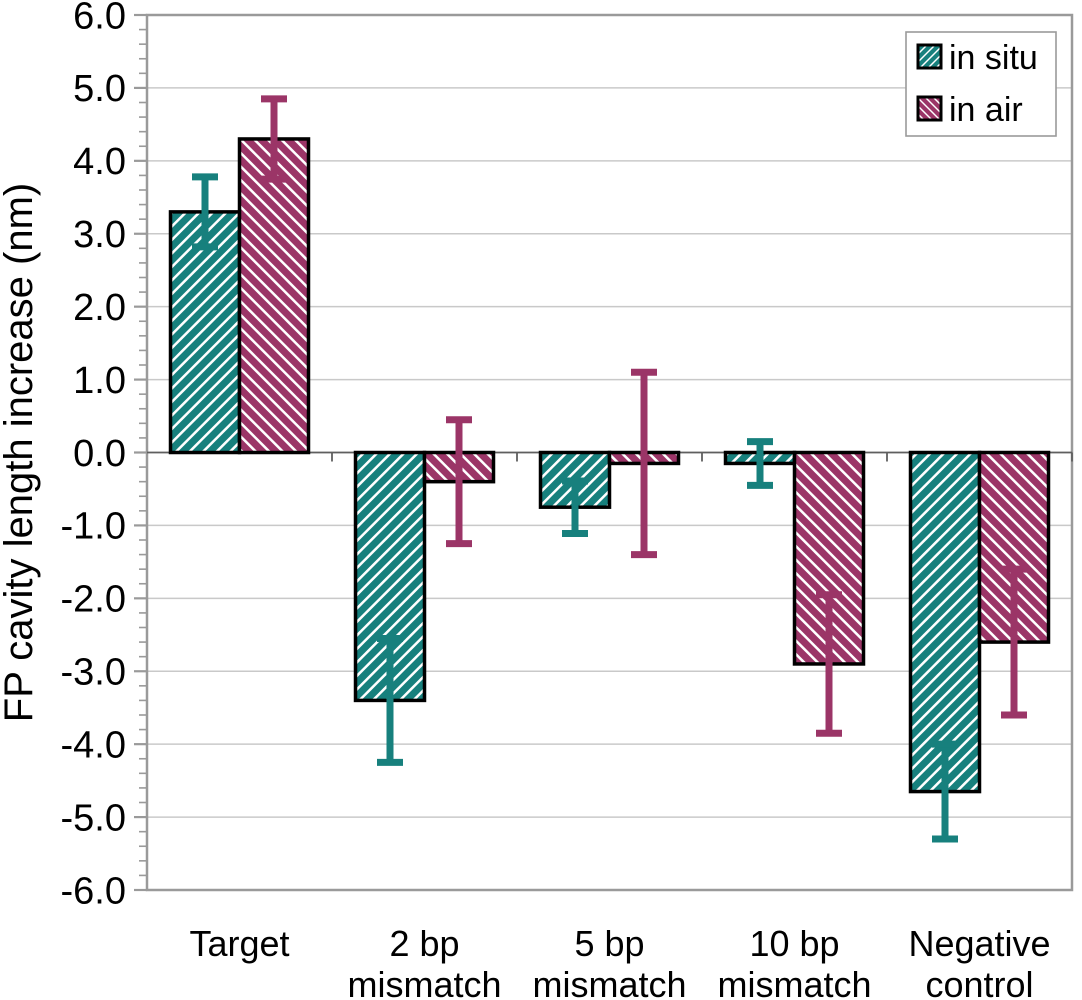  I want to click on error-bar-in-situ-target, so click(205, 212).